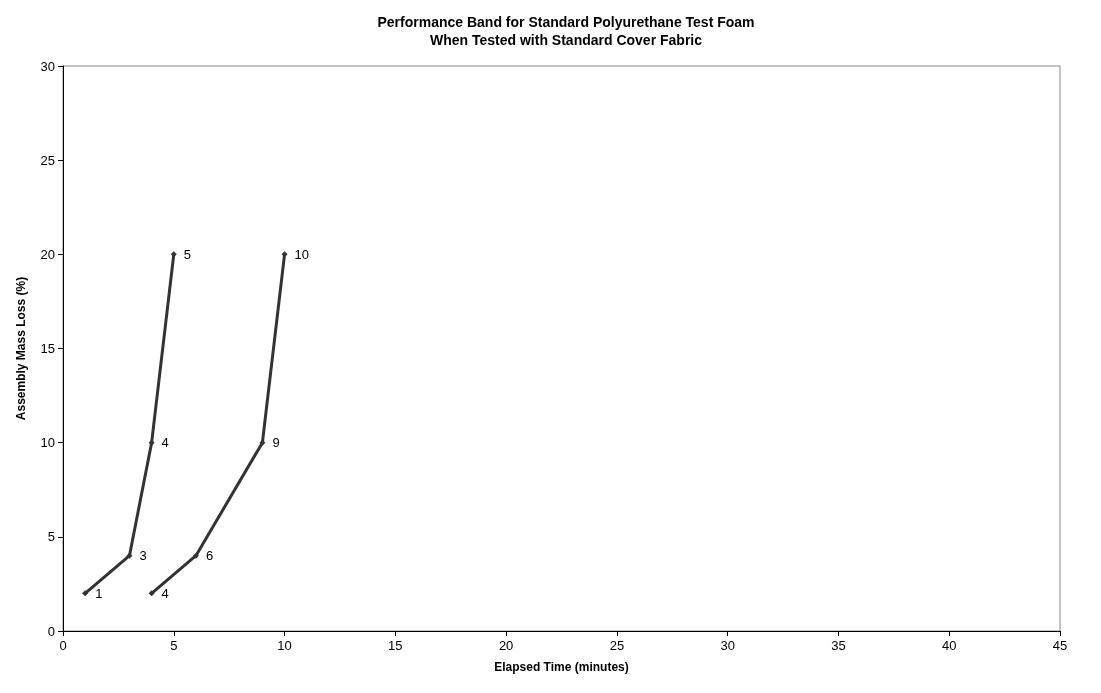 The width and height of the screenshot is (1101, 693). What do you see at coordinates (276, 443) in the screenshot?
I see `annotation: 9` at bounding box center [276, 443].